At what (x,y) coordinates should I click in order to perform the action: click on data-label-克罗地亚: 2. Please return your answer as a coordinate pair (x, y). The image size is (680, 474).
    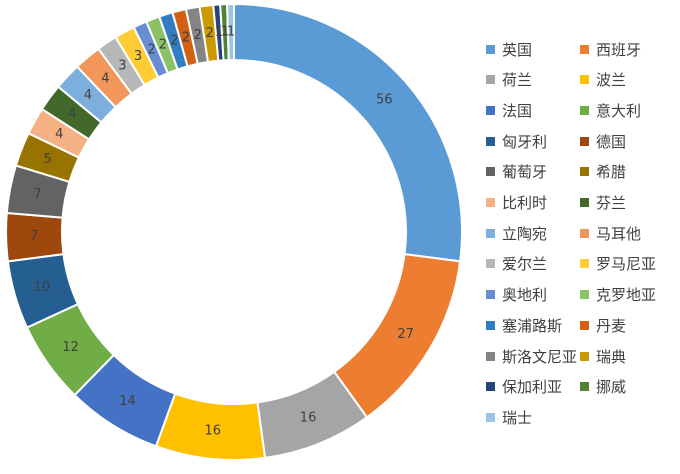
    Looking at the image, I should click on (163, 45).